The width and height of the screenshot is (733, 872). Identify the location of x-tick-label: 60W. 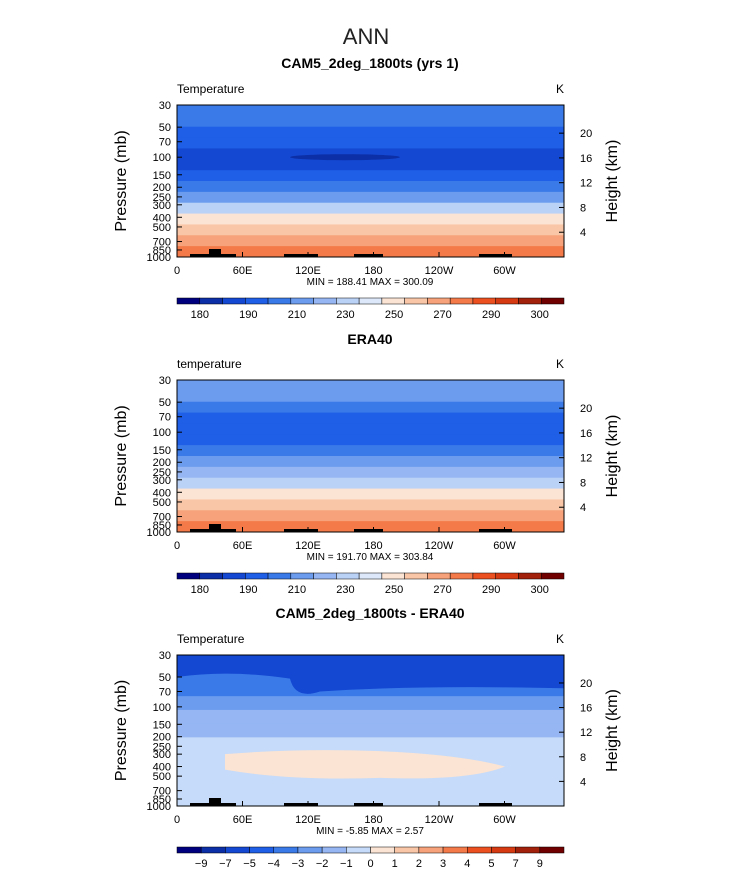
(504, 820).